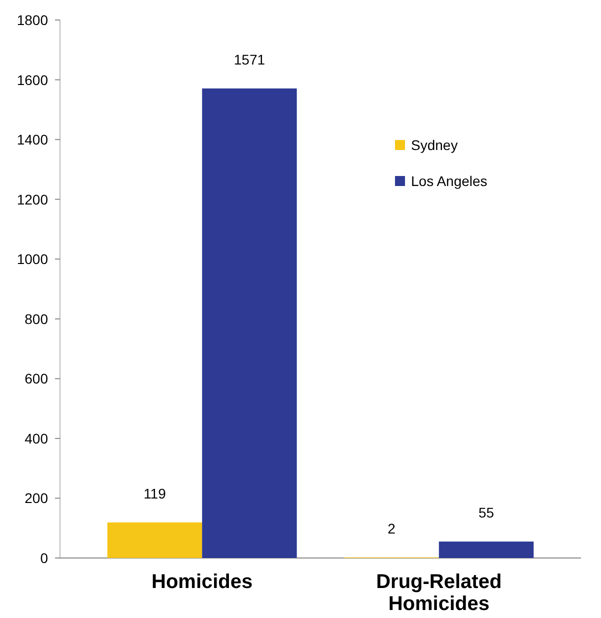 This screenshot has width=601, height=618. What do you see at coordinates (32, 259) in the screenshot?
I see `y-tick-label: 1000` at bounding box center [32, 259].